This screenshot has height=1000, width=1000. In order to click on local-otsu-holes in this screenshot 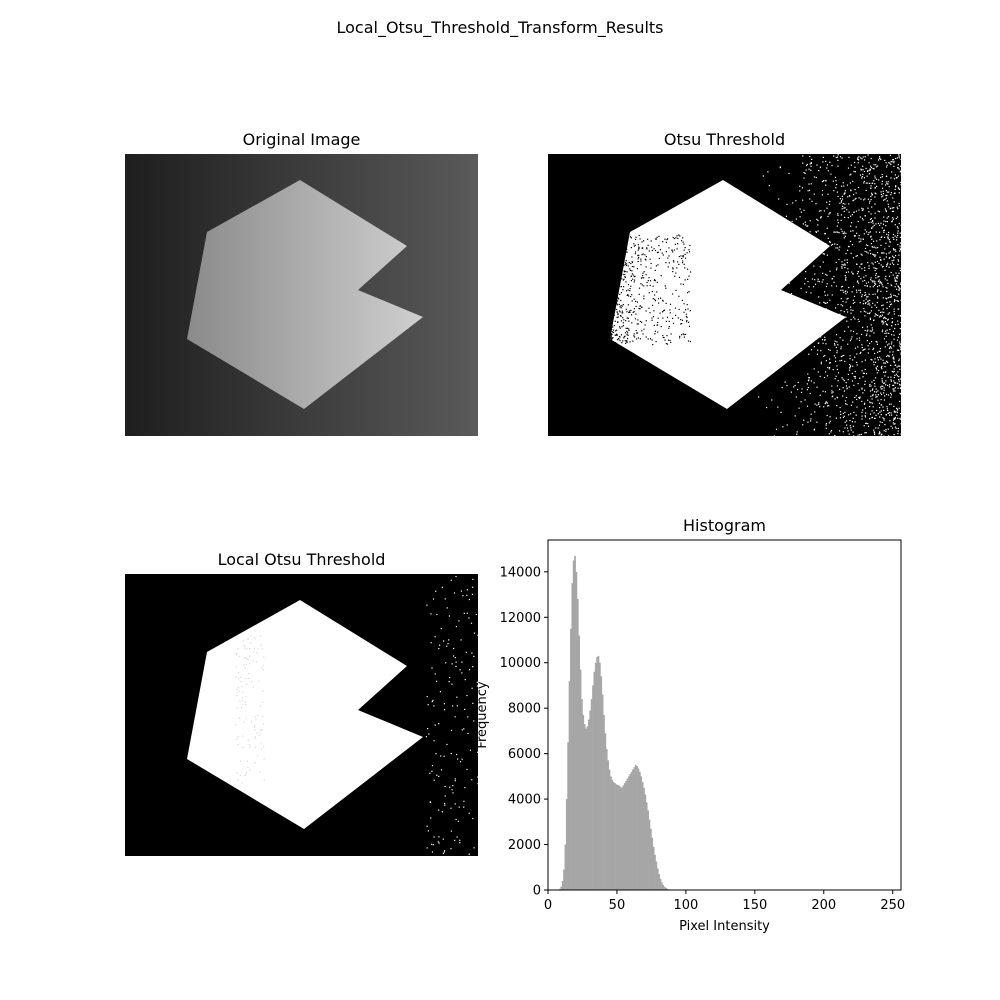, I will do `click(250, 709)`.